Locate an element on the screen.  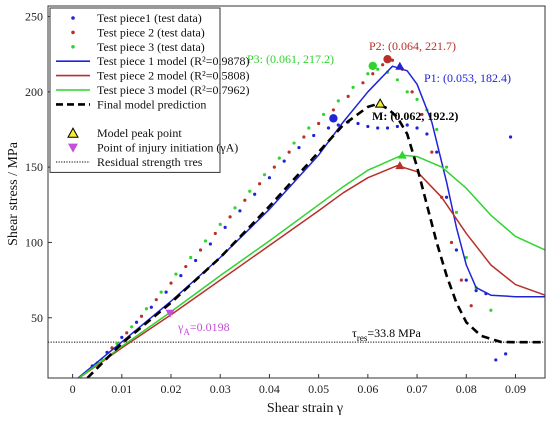
y-axis-title: Shear stress / MPa is located at coordinates (13, 193).